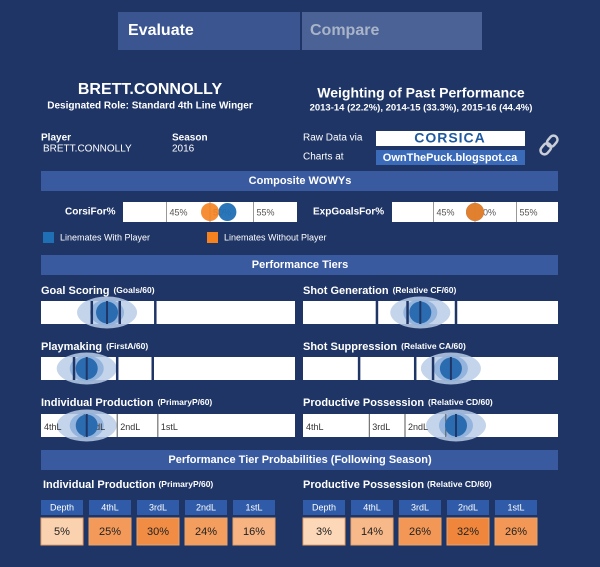 Image resolution: width=600 pixels, height=567 pixels. I want to click on value-text: 25%, so click(110, 532).